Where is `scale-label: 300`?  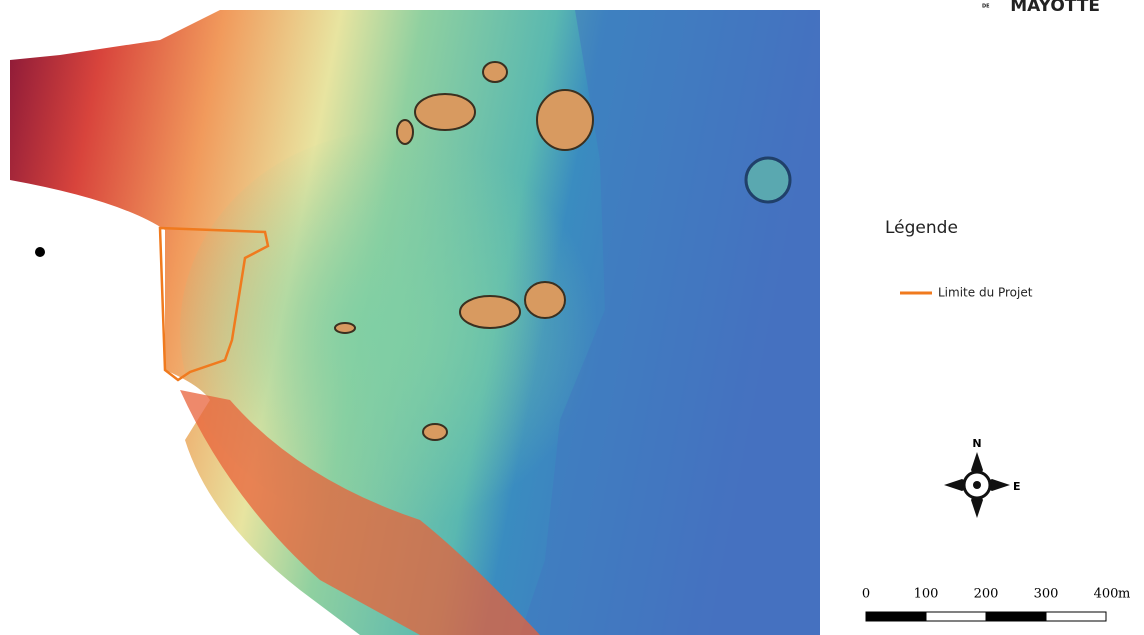
scale-label: 300 is located at coordinates (1046, 594).